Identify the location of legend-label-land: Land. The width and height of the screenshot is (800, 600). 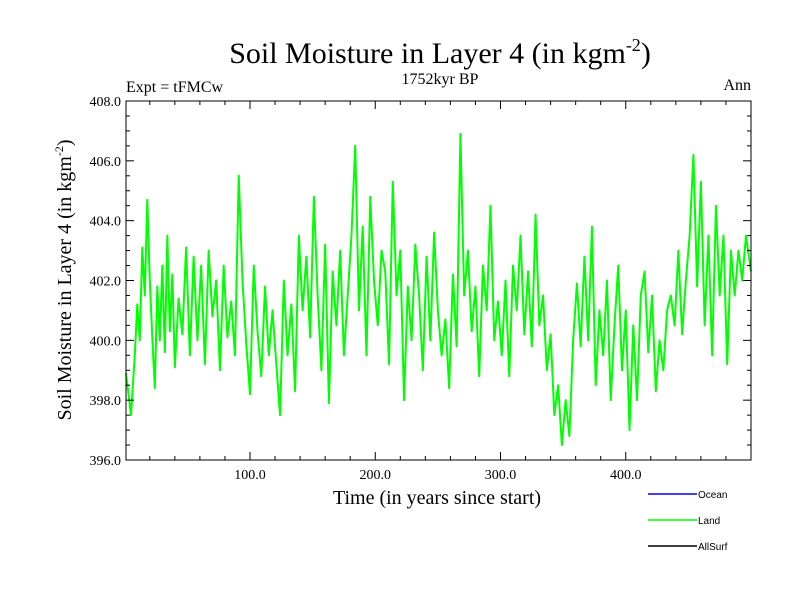
(709, 521).